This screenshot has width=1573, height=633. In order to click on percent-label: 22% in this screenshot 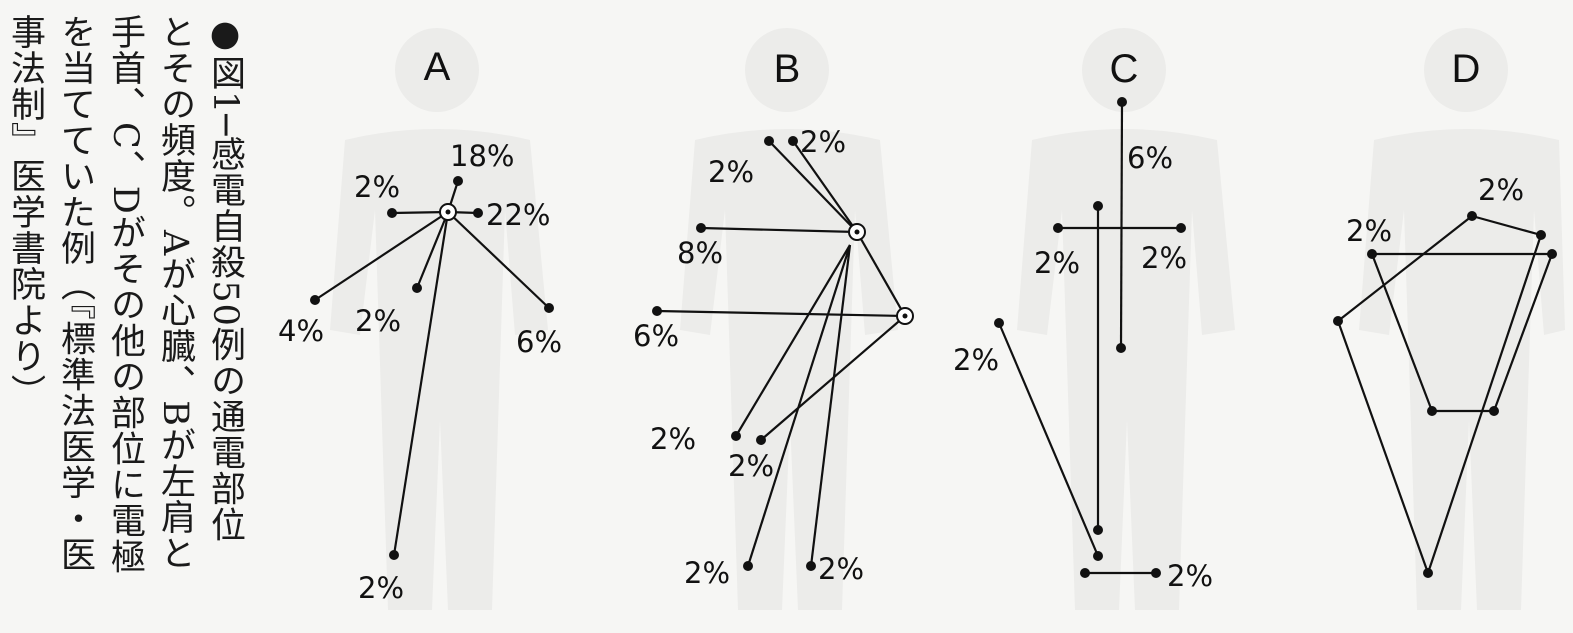, I will do `click(518, 215)`.